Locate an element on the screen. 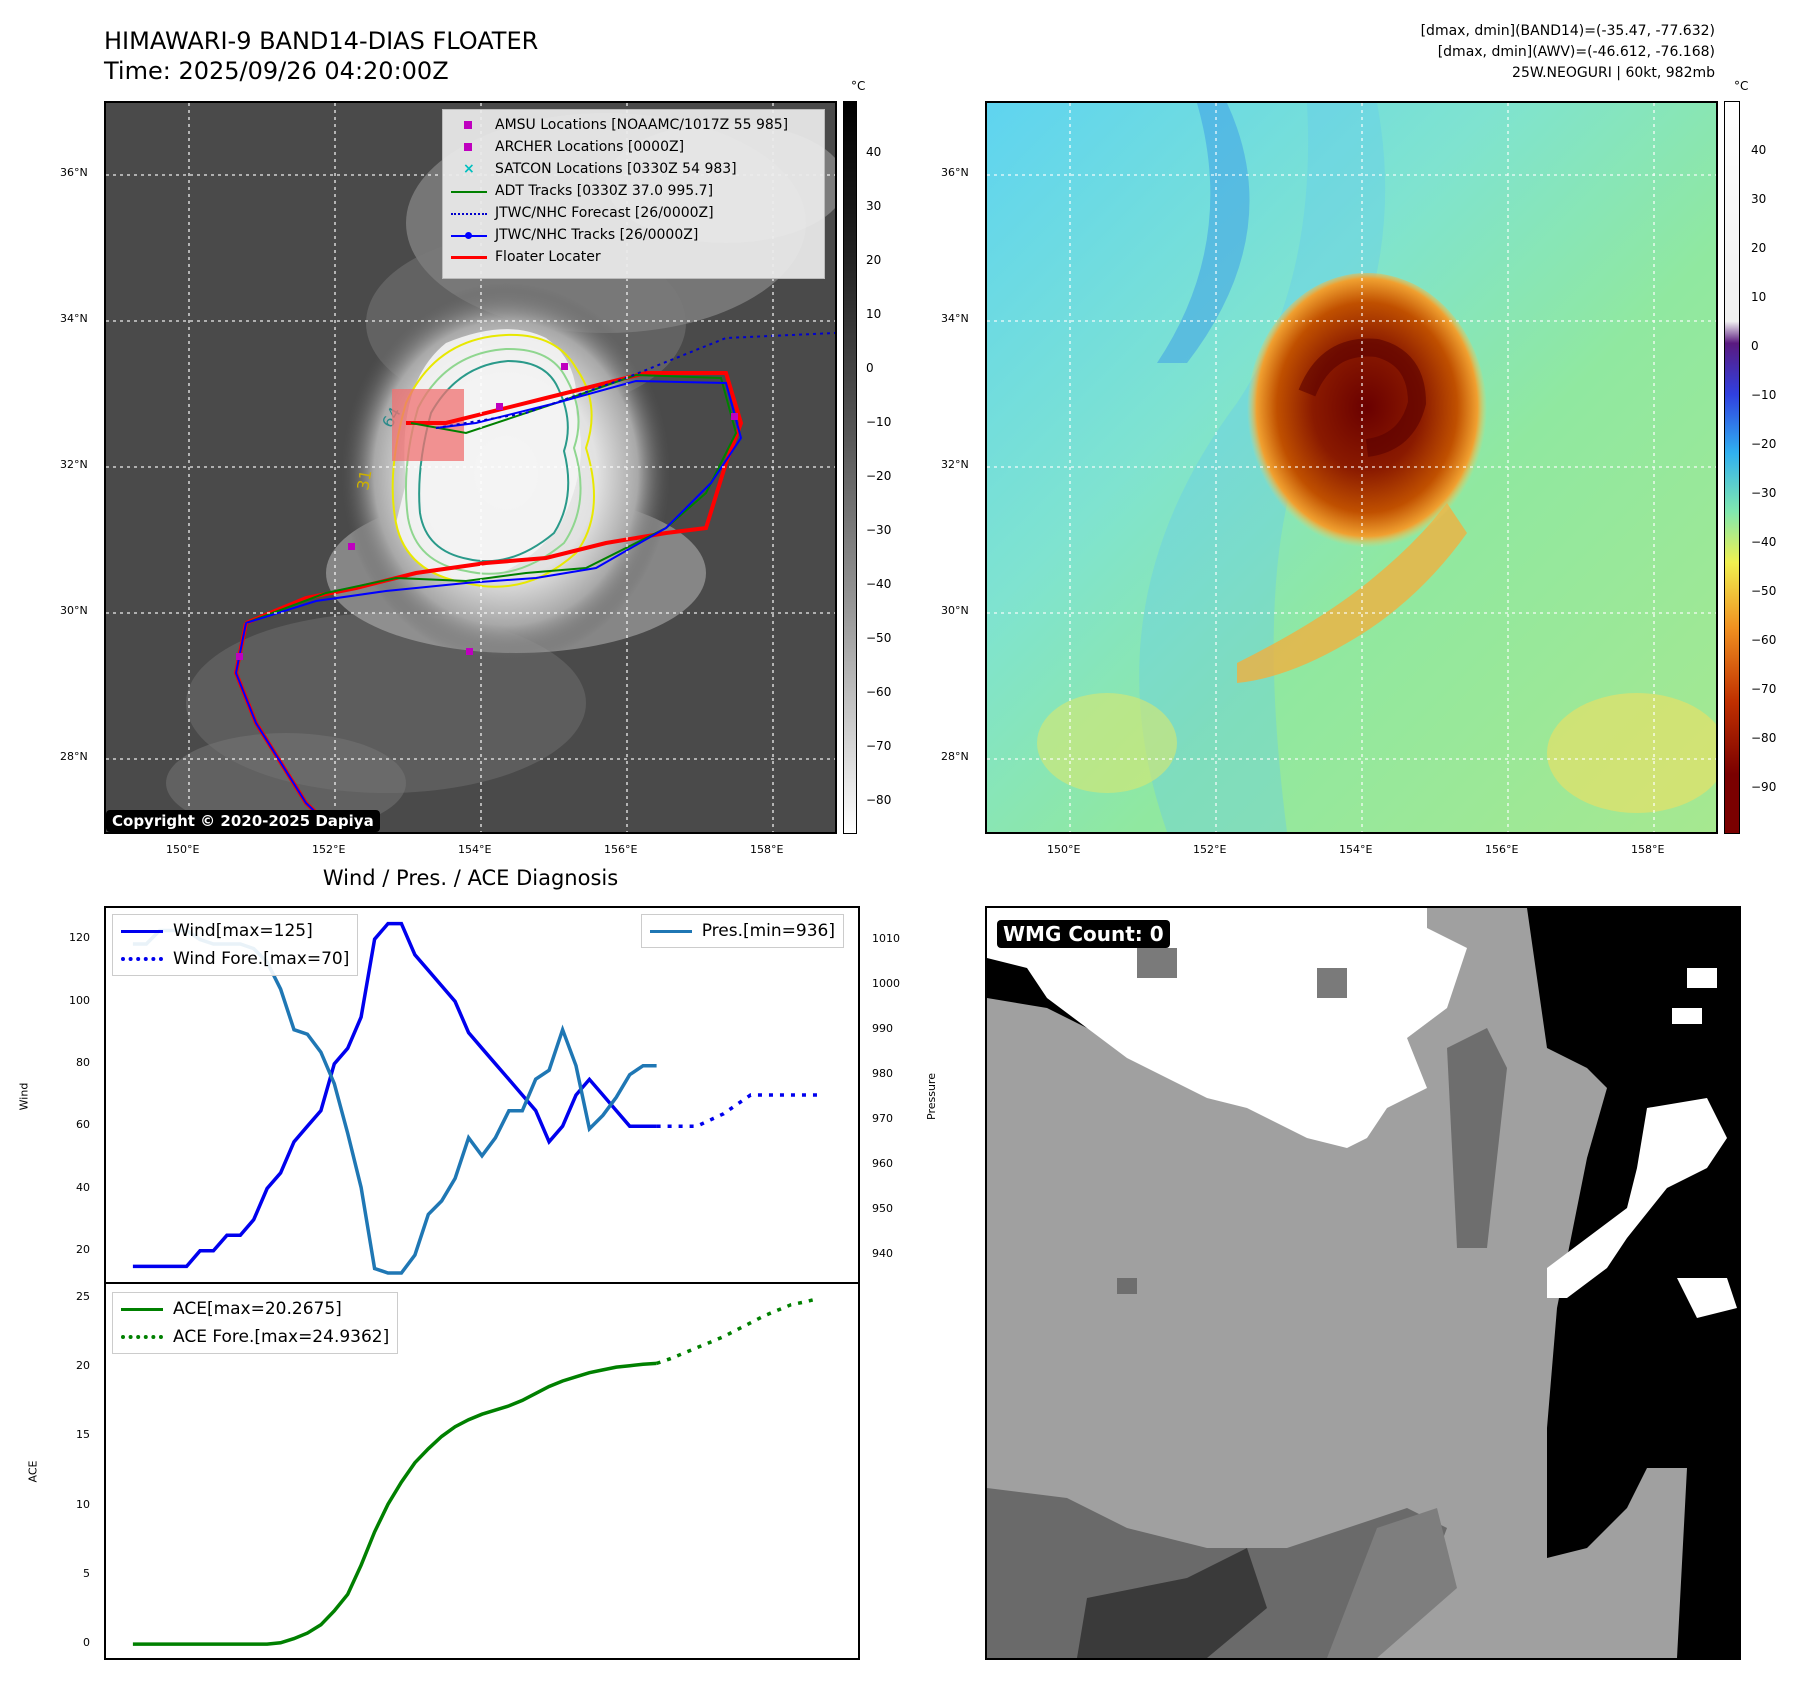  wv-colorbar is located at coordinates (1732, 467).